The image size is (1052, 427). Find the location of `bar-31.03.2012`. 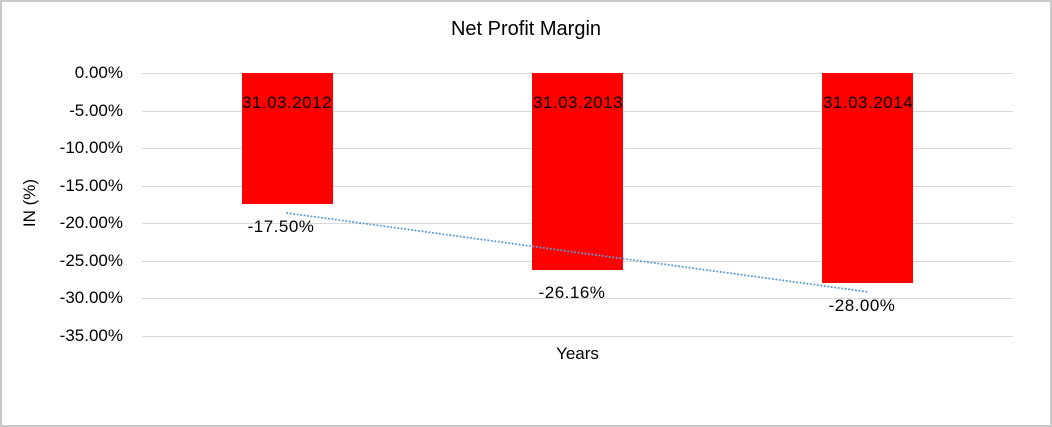

bar-31.03.2012 is located at coordinates (287, 138).